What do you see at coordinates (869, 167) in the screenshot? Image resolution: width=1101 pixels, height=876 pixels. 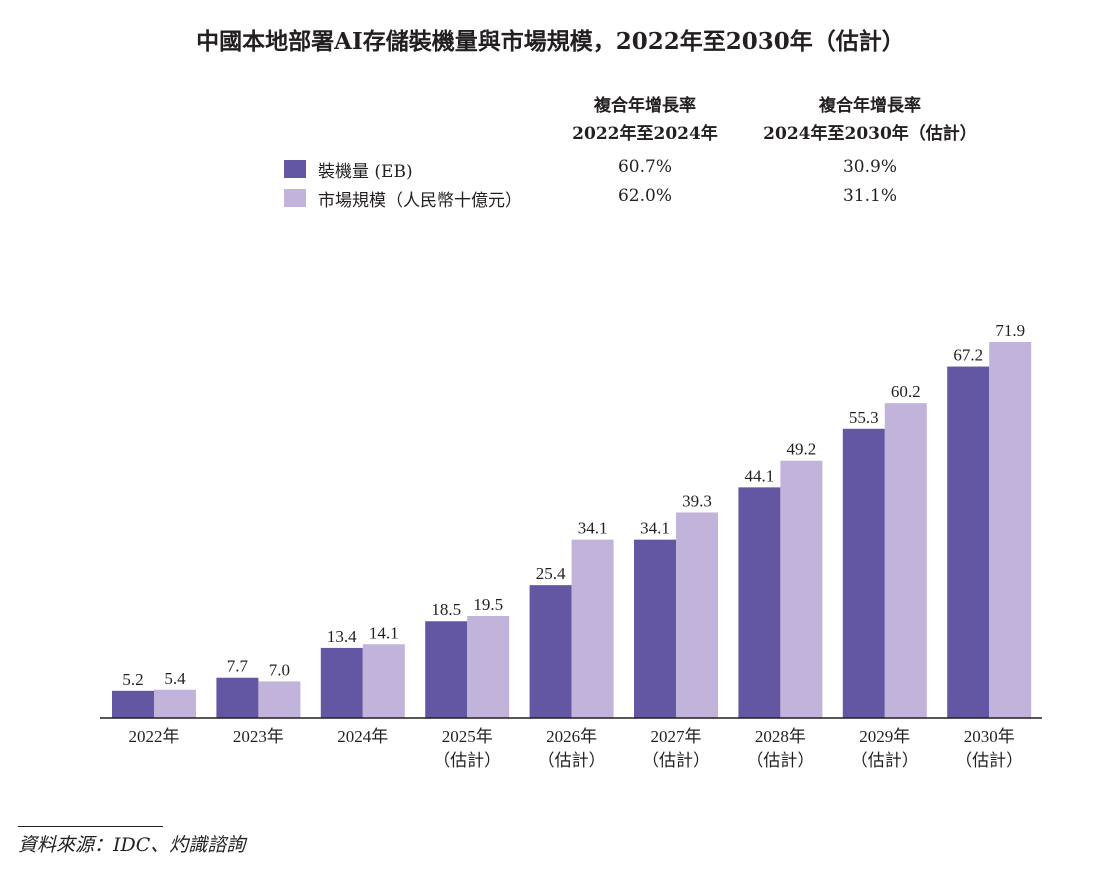 I see `cagr-installed-2: 30.9%` at bounding box center [869, 167].